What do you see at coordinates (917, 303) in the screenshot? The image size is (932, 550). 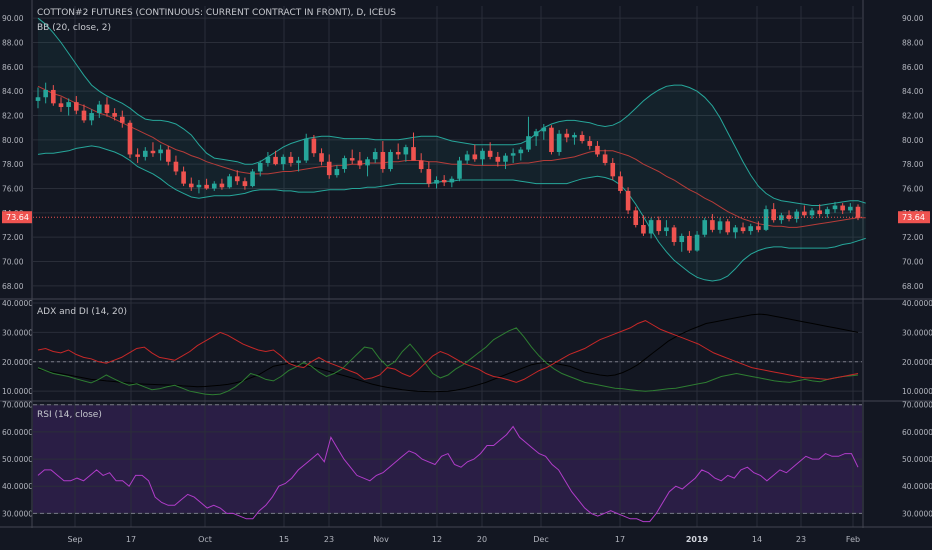 I see `adx-y-tick-right: 40.0000` at bounding box center [917, 303].